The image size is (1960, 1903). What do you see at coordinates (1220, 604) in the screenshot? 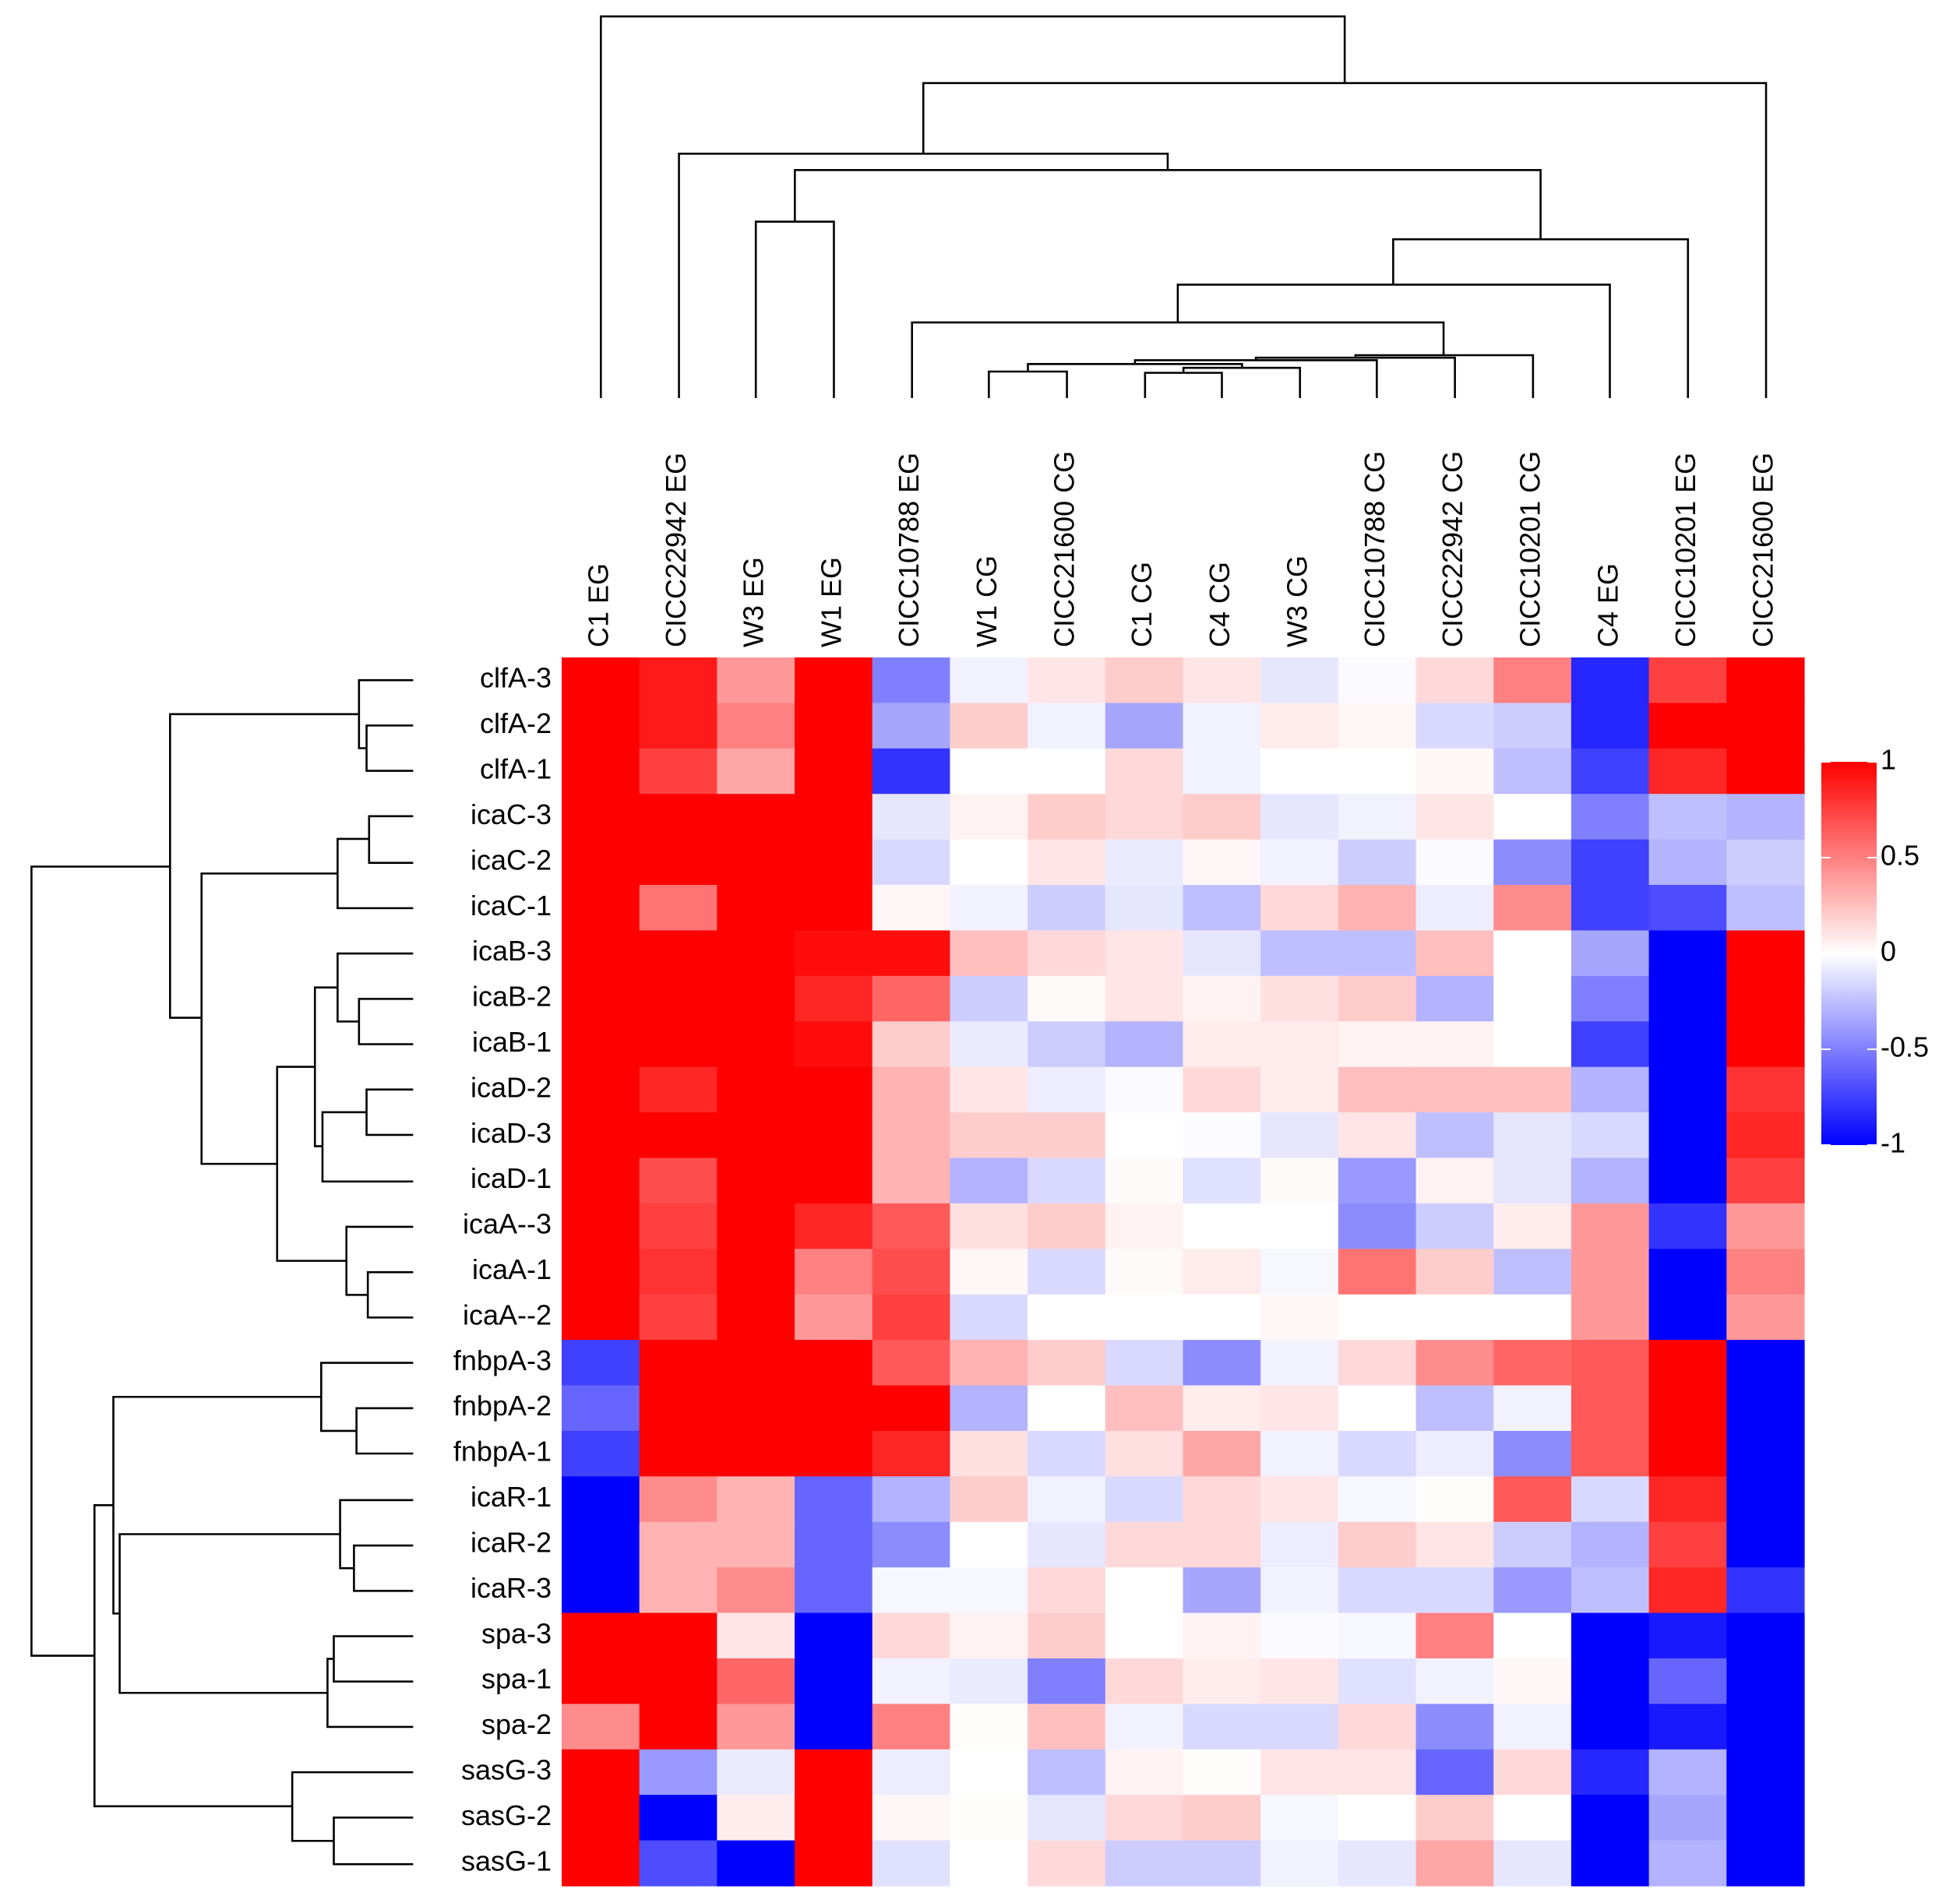
I see `column-label: C4 CG` at bounding box center [1220, 604].